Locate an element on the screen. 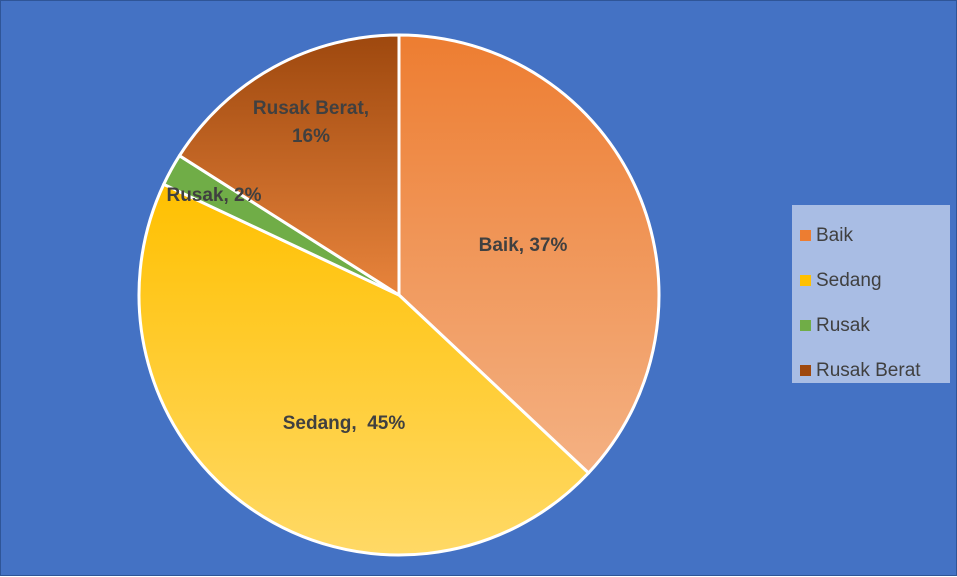 This screenshot has width=957, height=577. legend-swatch-rusak-berat is located at coordinates (805, 370).